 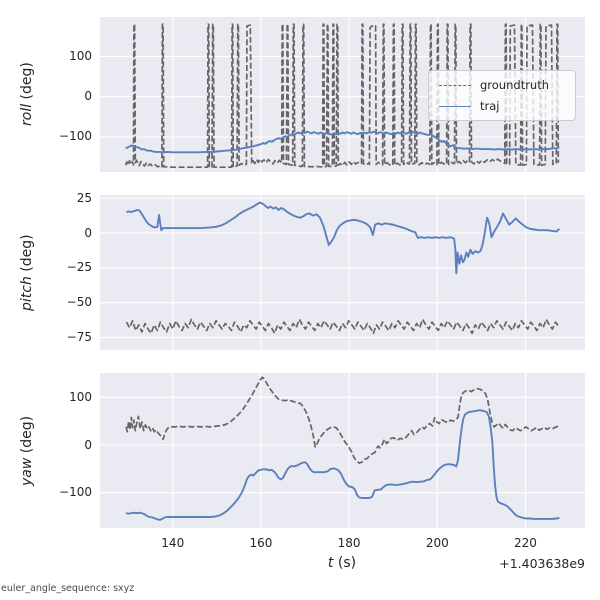 I want to click on pitch-ytick-label: 0, so click(x=88, y=232).